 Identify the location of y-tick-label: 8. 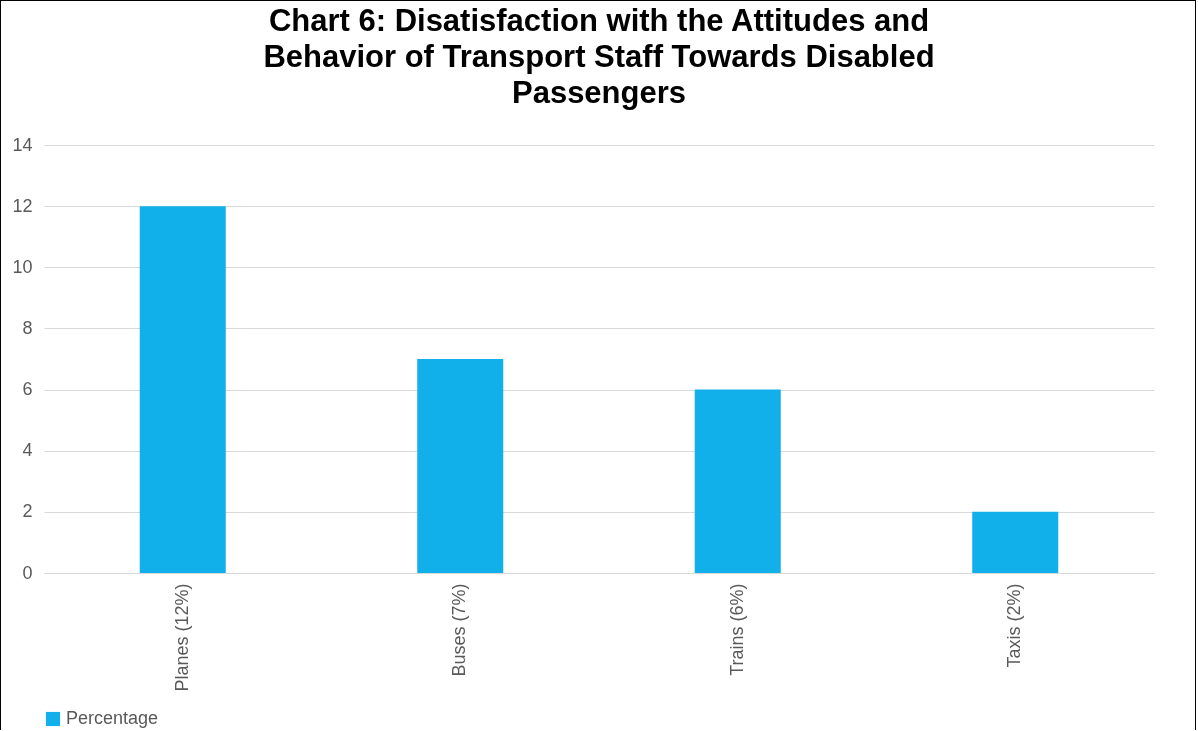
(27, 327).